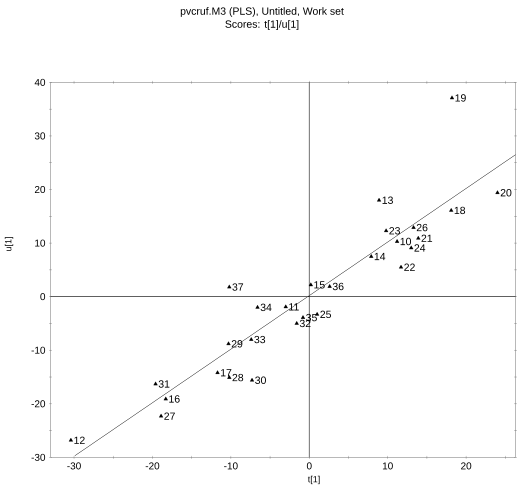 This screenshot has height=487, width=524. What do you see at coordinates (39, 350) in the screenshot?
I see `y-tick-label: -10` at bounding box center [39, 350].